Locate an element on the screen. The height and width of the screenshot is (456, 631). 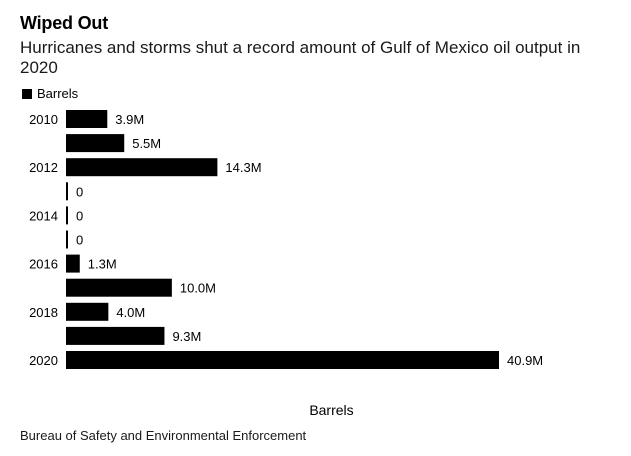
legend-swatch is located at coordinates (27, 93).